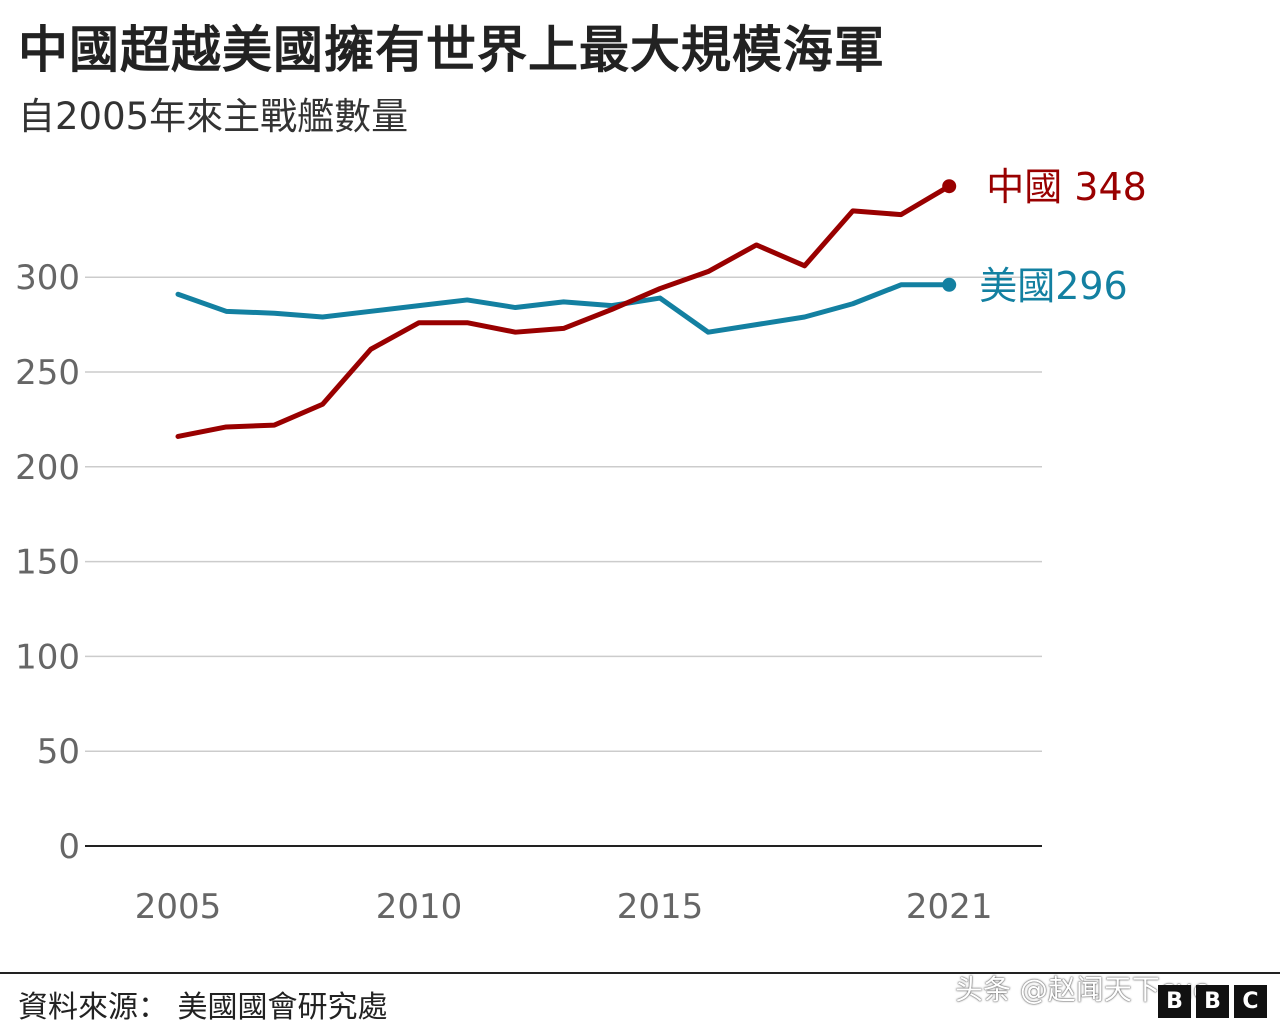 This screenshot has height=1030, width=1280. Describe the element at coordinates (640, 973) in the screenshot. I see `footer-divider` at that location.